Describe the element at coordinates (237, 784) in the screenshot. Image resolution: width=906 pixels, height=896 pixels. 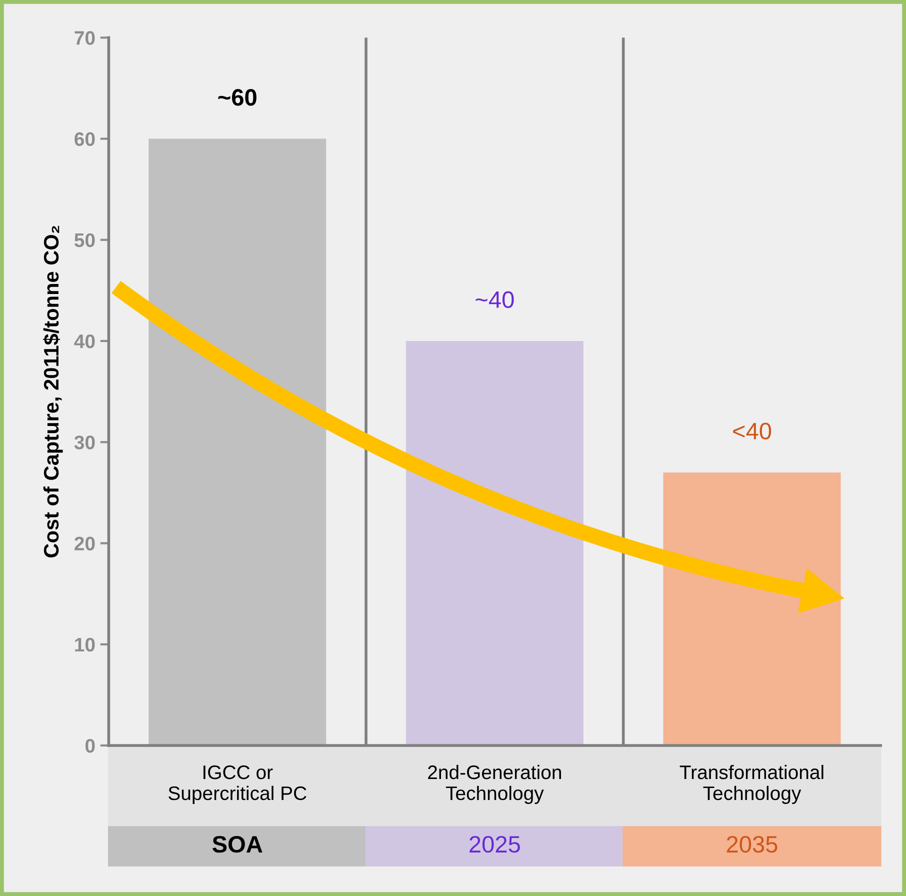
I see `x-tick-label: IGCC or Supercritical PC` at that location.